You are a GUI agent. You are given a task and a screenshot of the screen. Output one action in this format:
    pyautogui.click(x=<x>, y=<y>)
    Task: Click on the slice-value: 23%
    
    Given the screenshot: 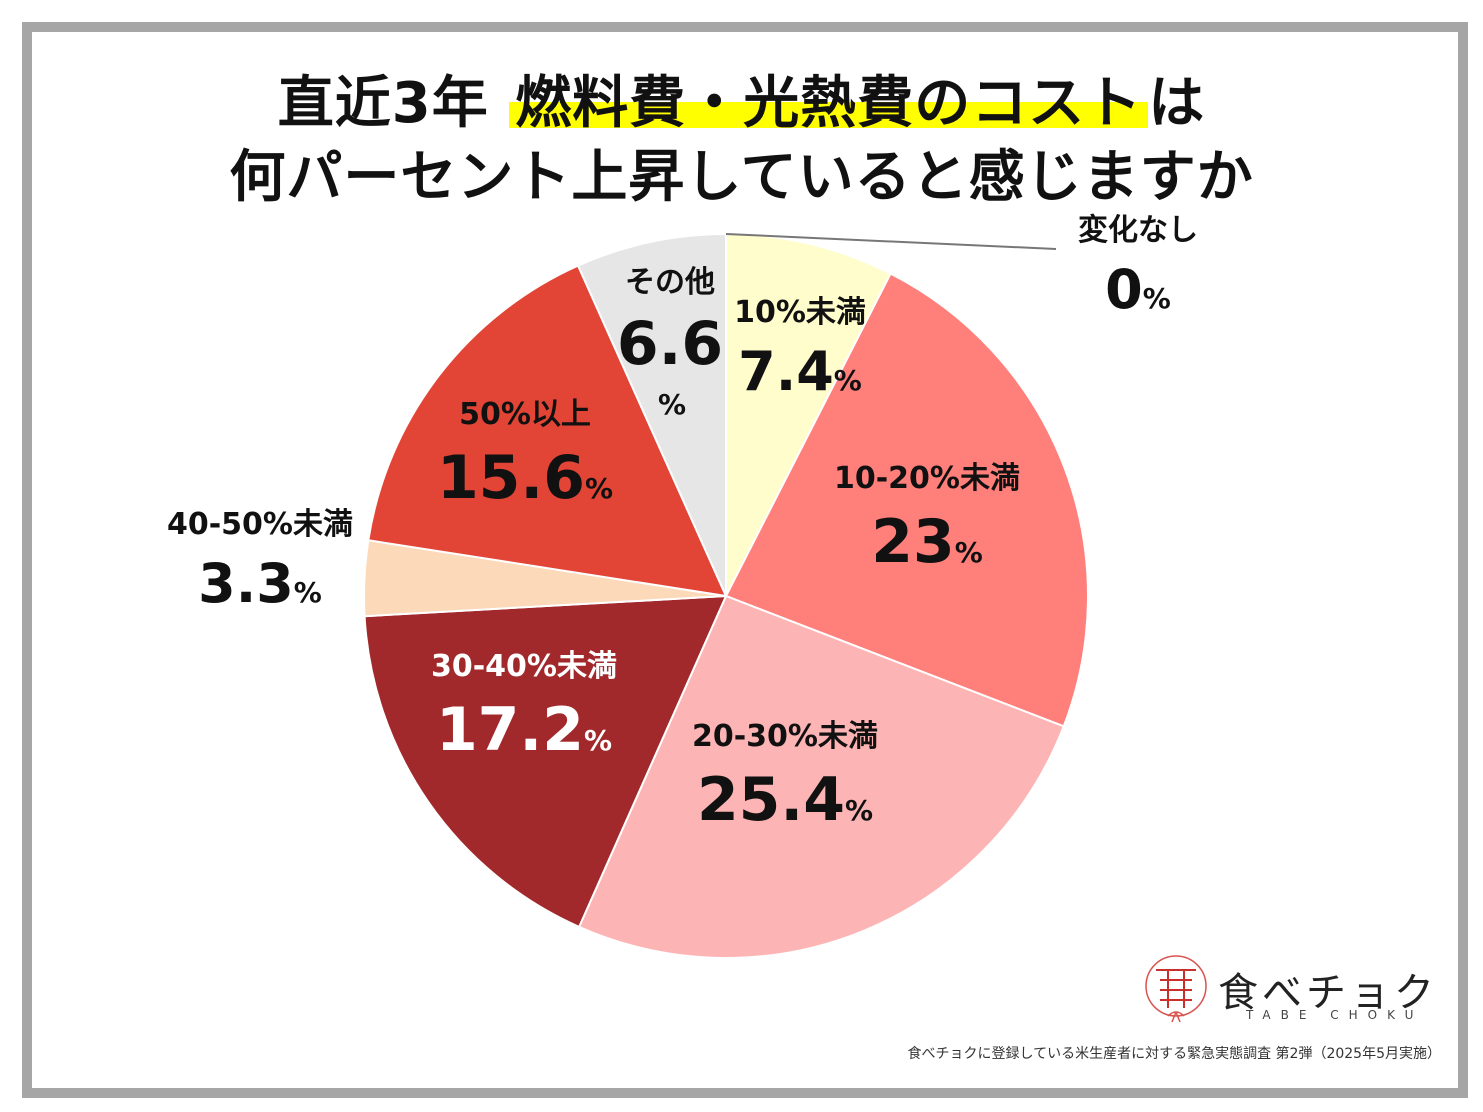 What is the action you would take?
    pyautogui.click(x=927, y=542)
    